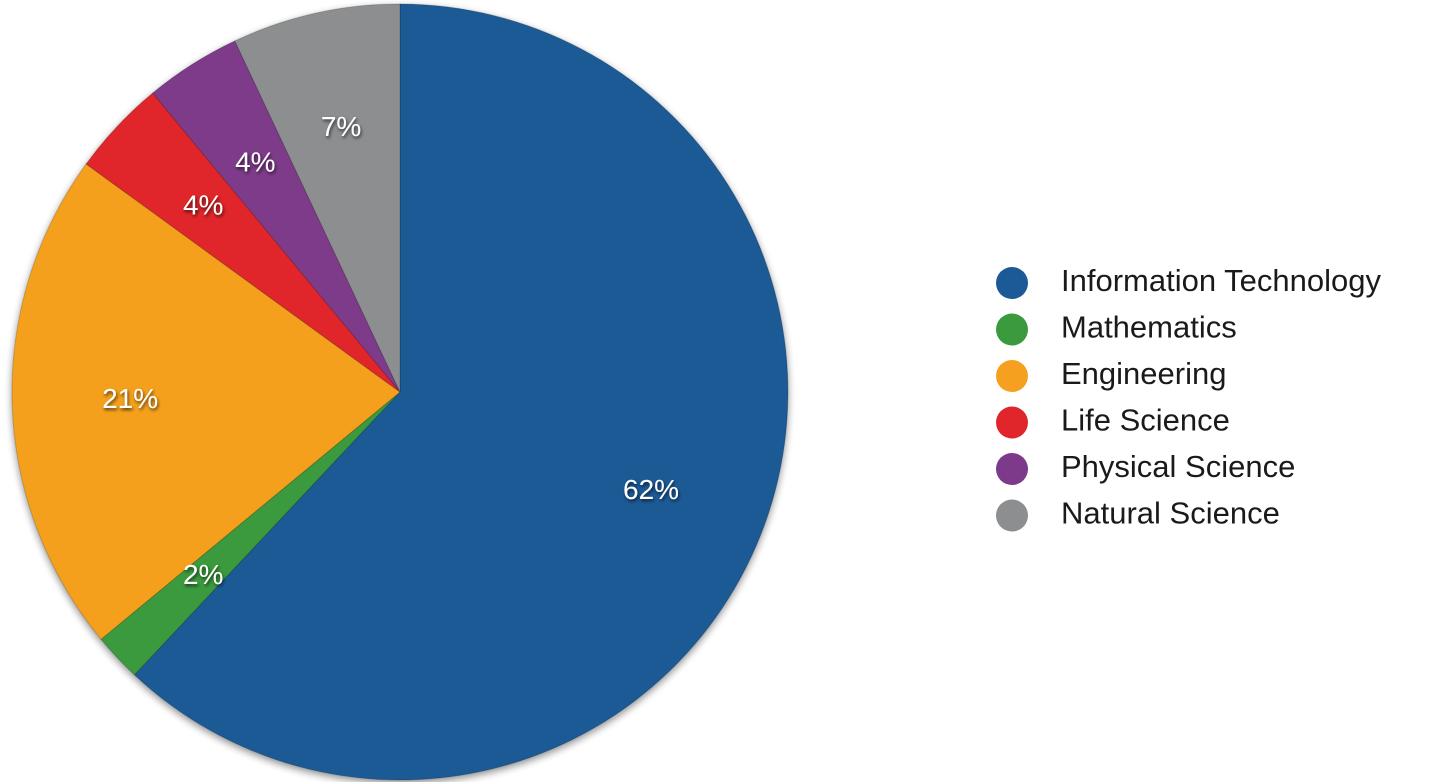 The width and height of the screenshot is (1447, 782). What do you see at coordinates (130, 398) in the screenshot?
I see `slice-label-engineering: 21%` at bounding box center [130, 398].